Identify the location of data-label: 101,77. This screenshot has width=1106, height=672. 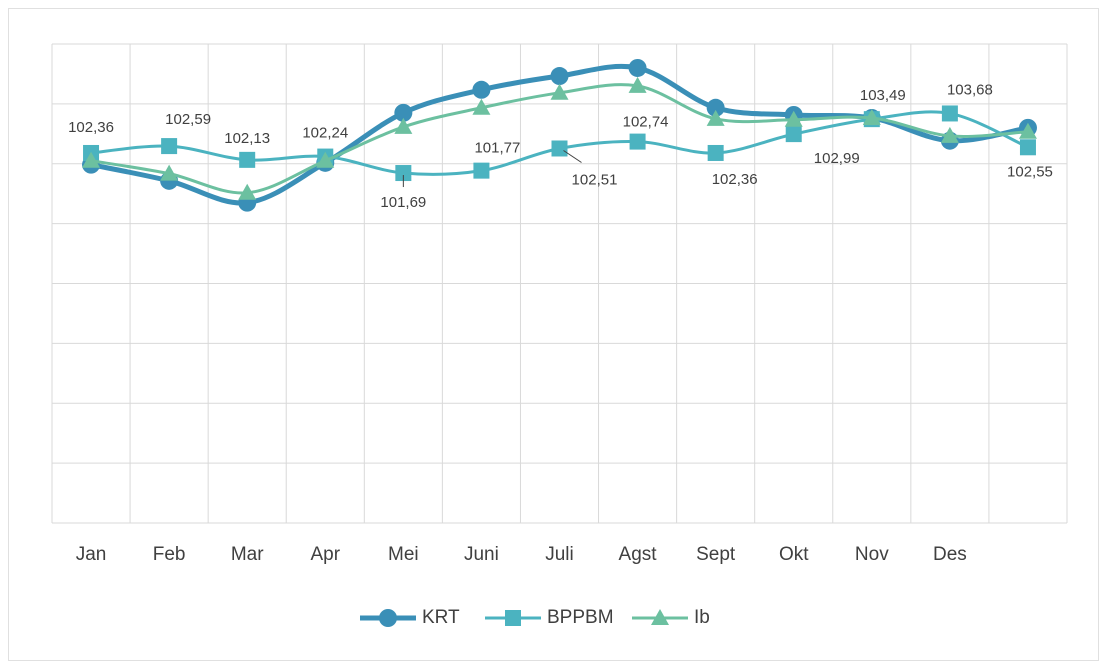
(497, 148).